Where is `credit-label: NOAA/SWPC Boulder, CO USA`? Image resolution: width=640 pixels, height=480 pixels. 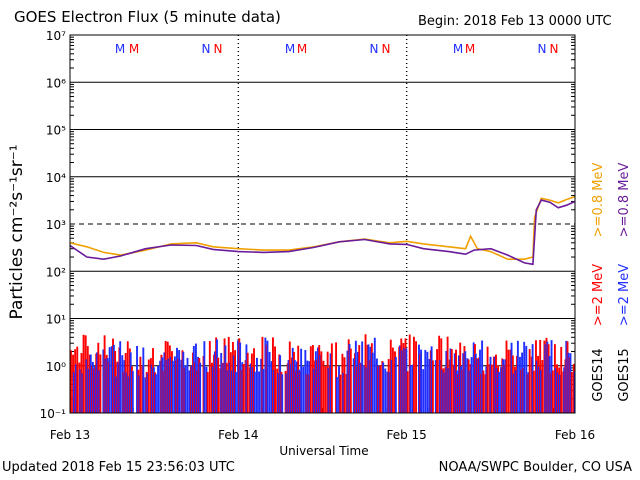
credit-label: NOAA/SWPC Boulder, CO USA is located at coordinates (535, 467).